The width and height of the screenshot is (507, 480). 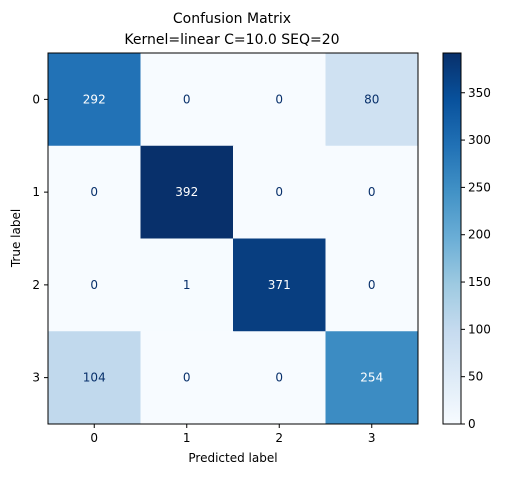 What do you see at coordinates (36, 285) in the screenshot?
I see `y-tick-label: 2` at bounding box center [36, 285].